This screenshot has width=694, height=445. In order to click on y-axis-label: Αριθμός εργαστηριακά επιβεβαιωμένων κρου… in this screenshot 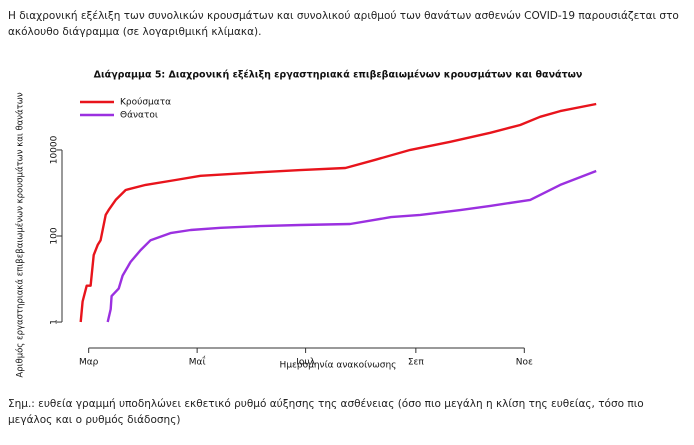, I will do `click(20, 234)`.